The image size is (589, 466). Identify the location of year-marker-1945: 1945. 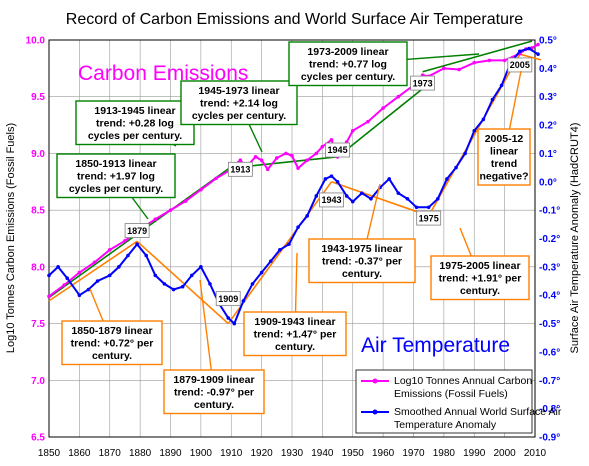
(337, 150).